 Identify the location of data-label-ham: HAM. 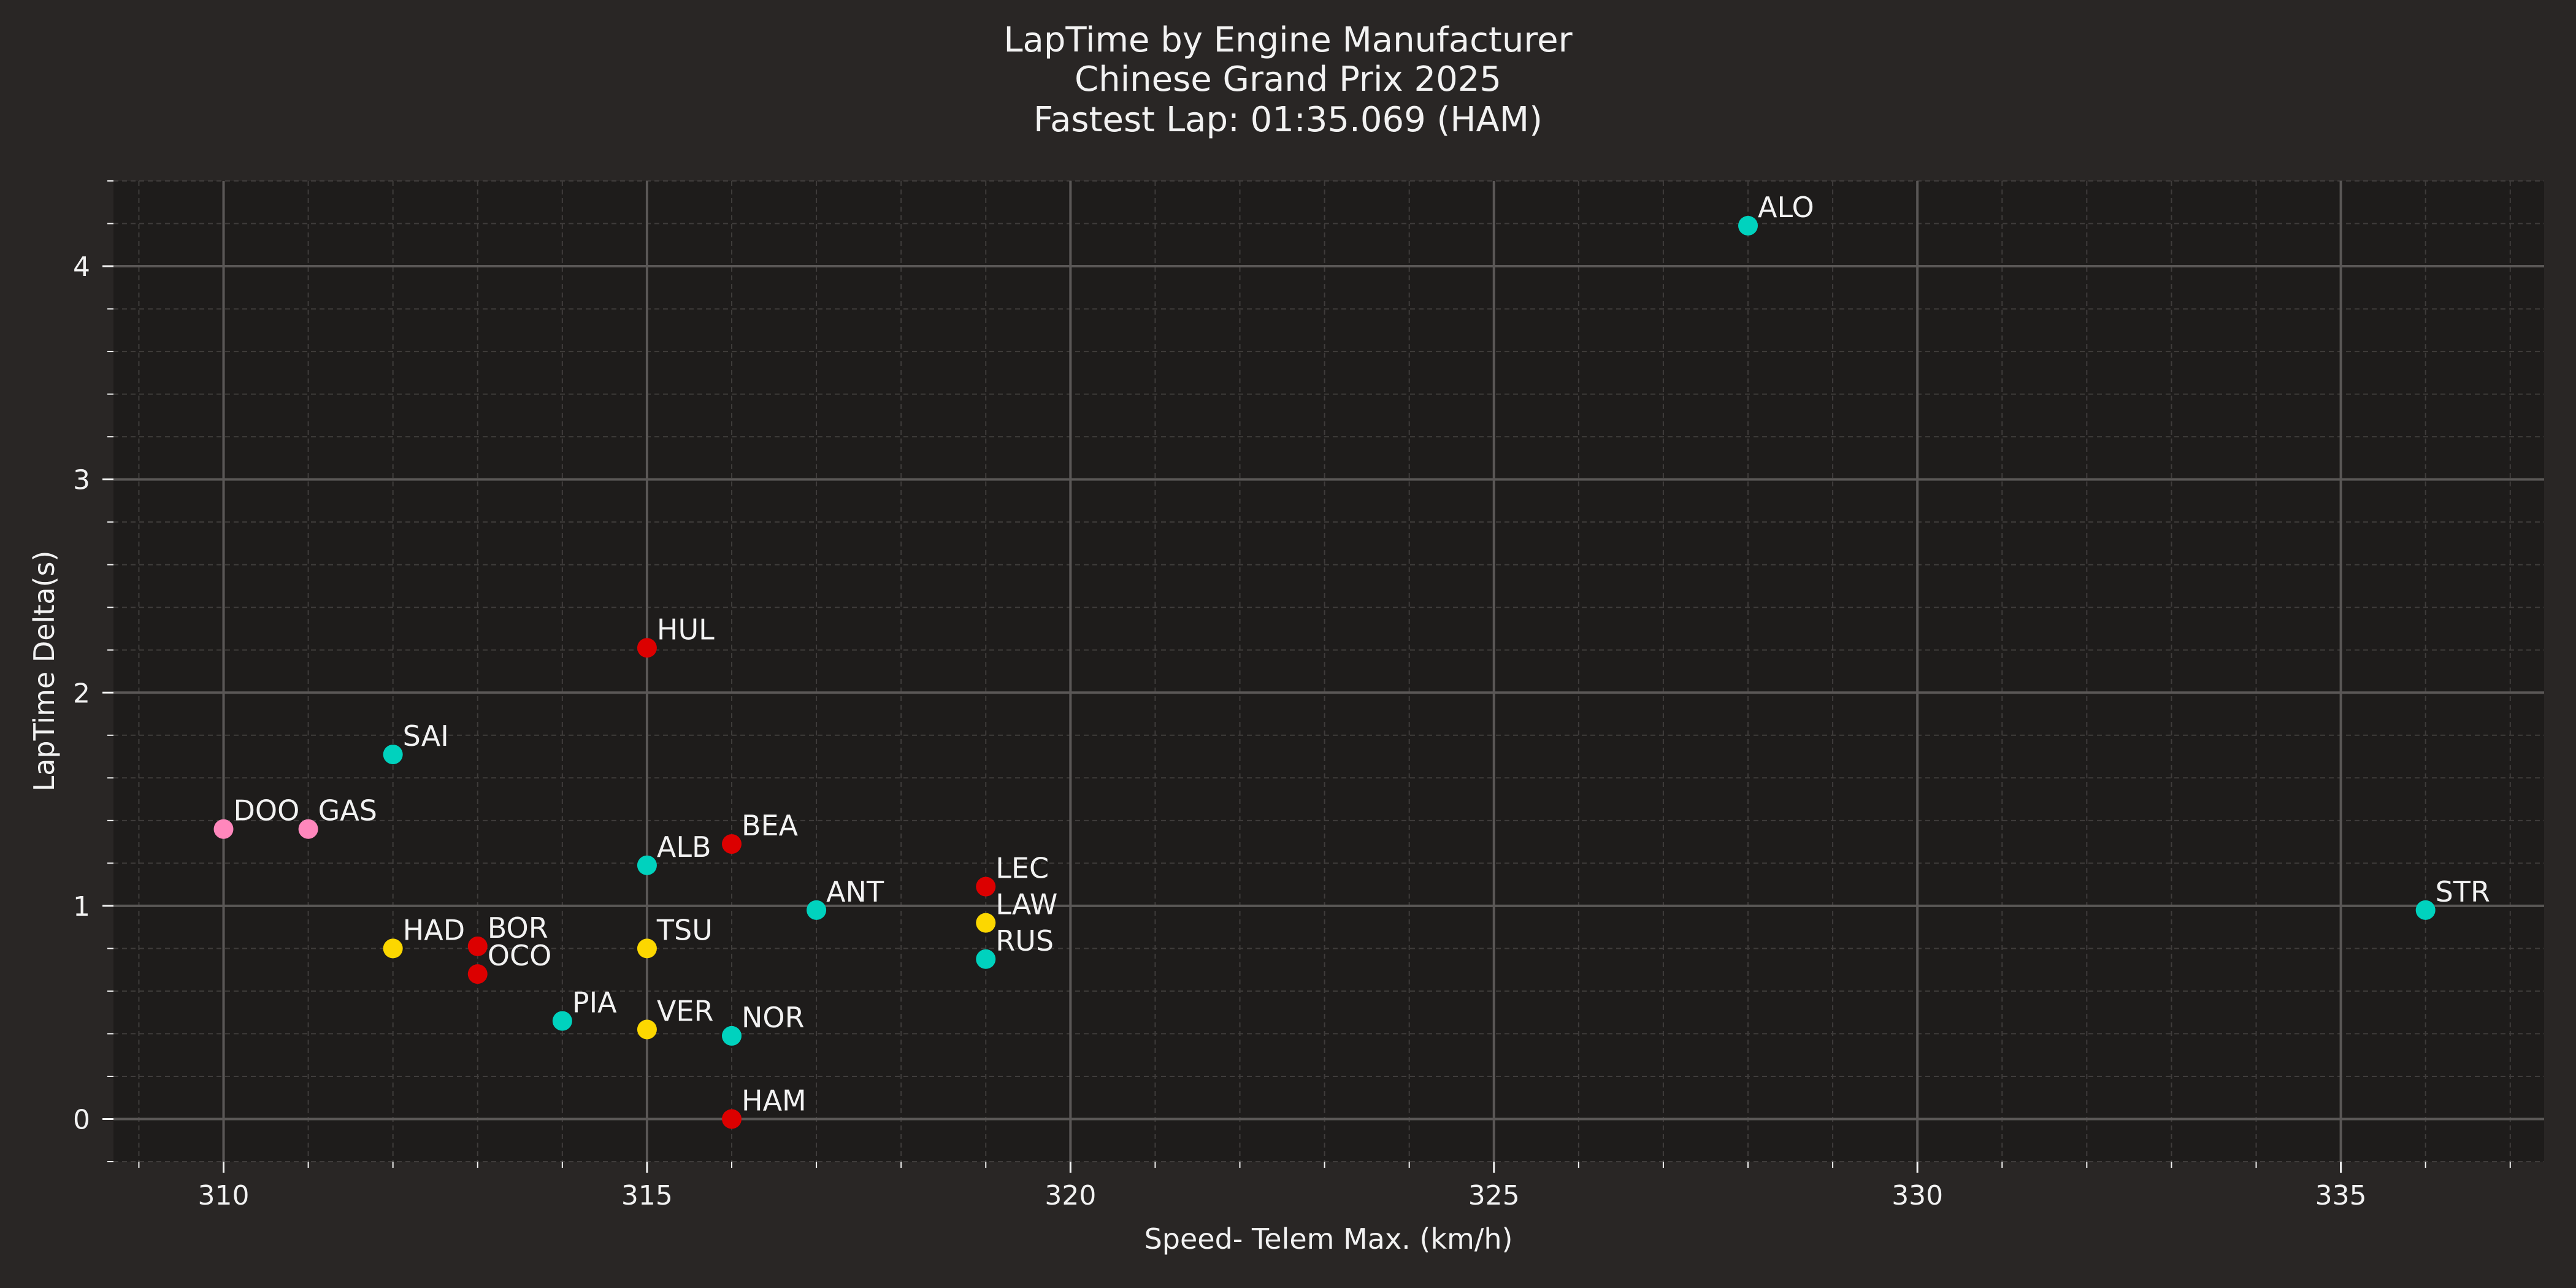
(774, 1100).